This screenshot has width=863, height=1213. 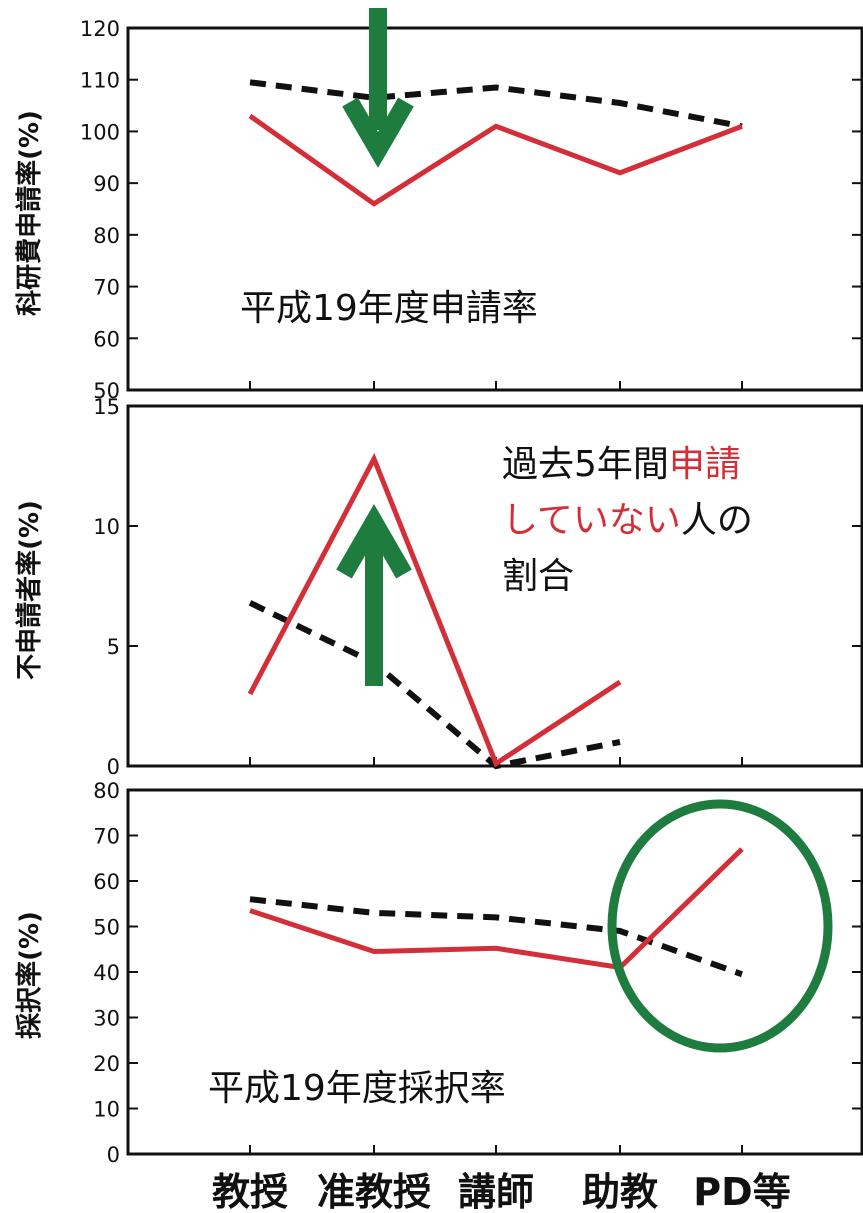 I want to click on x-category-labels: 教授 准教授 講師 助教 PD等, so click(x=501, y=1191).